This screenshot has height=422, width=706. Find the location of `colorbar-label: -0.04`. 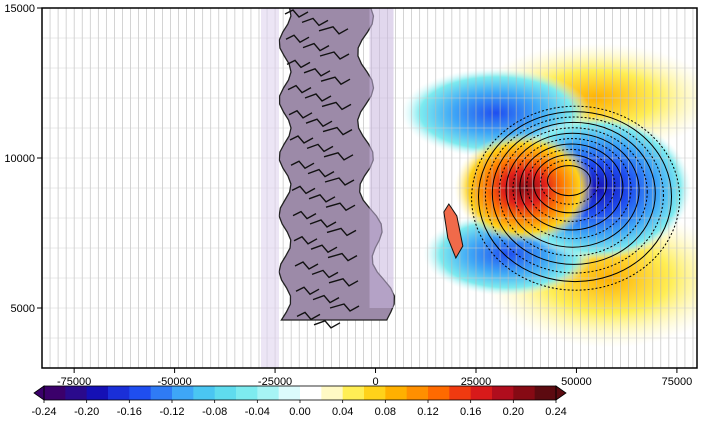

colorbar-label: -0.04 is located at coordinates (257, 412).